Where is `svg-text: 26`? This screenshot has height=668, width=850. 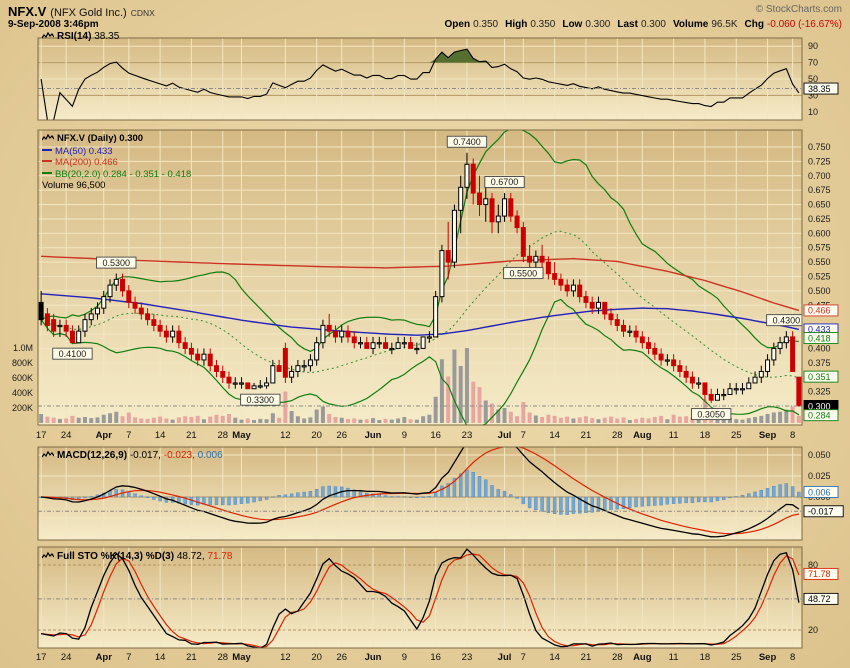 svg-text: 26 is located at coordinates (341, 657).